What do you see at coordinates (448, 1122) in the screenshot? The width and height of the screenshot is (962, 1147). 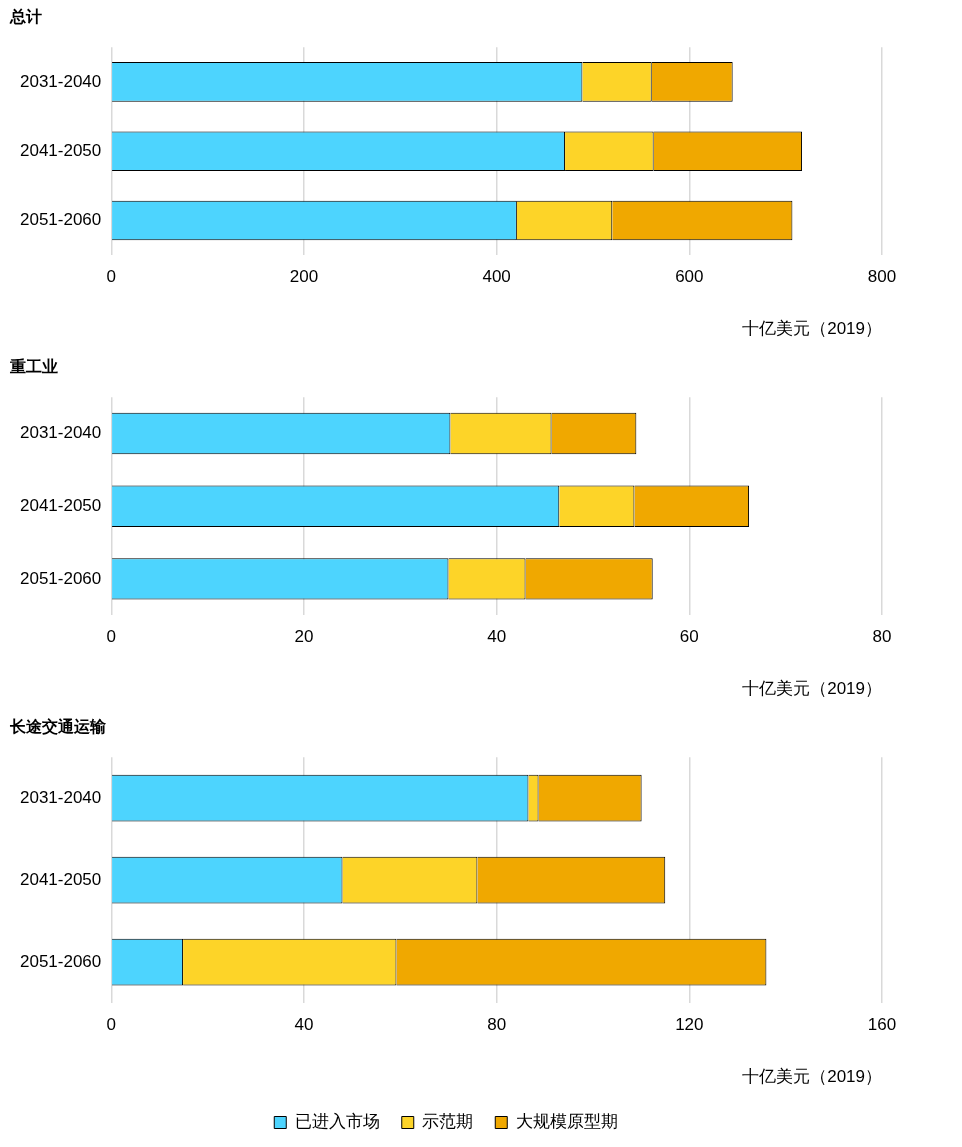 I see `legend-label: 示范期` at bounding box center [448, 1122].